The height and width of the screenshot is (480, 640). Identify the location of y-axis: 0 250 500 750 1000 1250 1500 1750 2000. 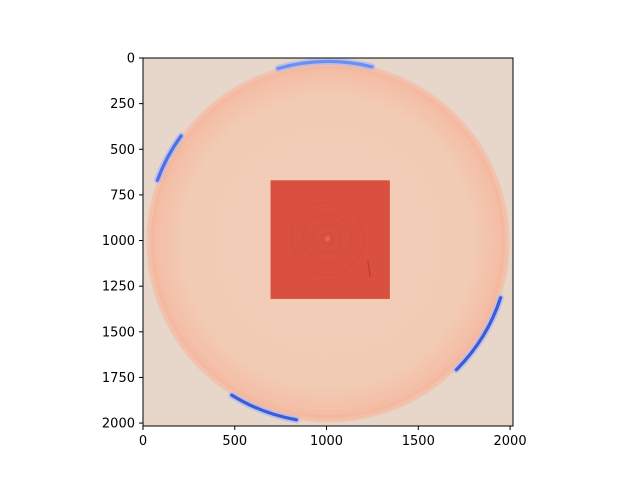
(122, 242).